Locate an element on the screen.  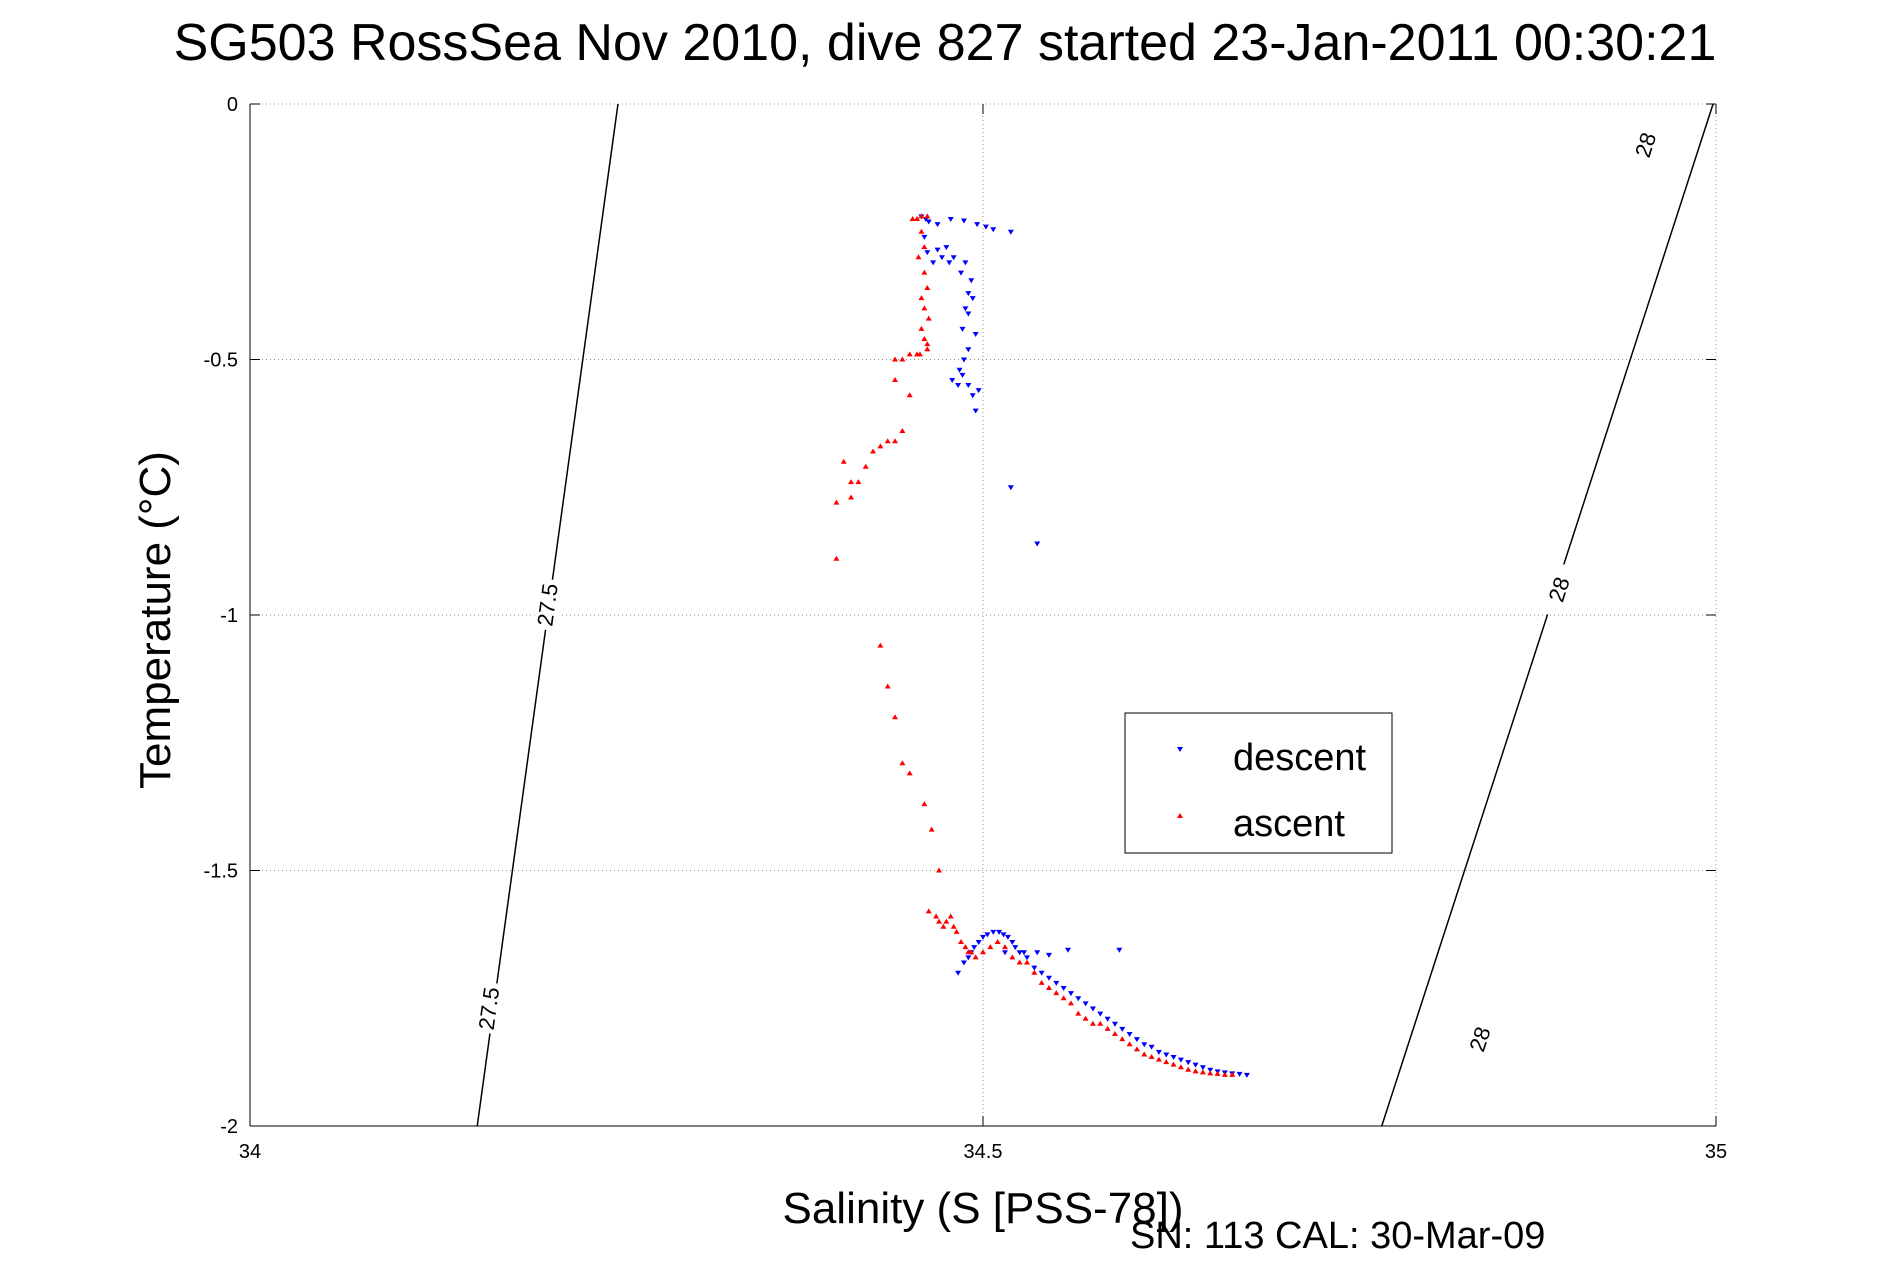
serial-calibration-note: SN: 113 CAL: 30-Mar-09 is located at coordinates (1337, 1236).